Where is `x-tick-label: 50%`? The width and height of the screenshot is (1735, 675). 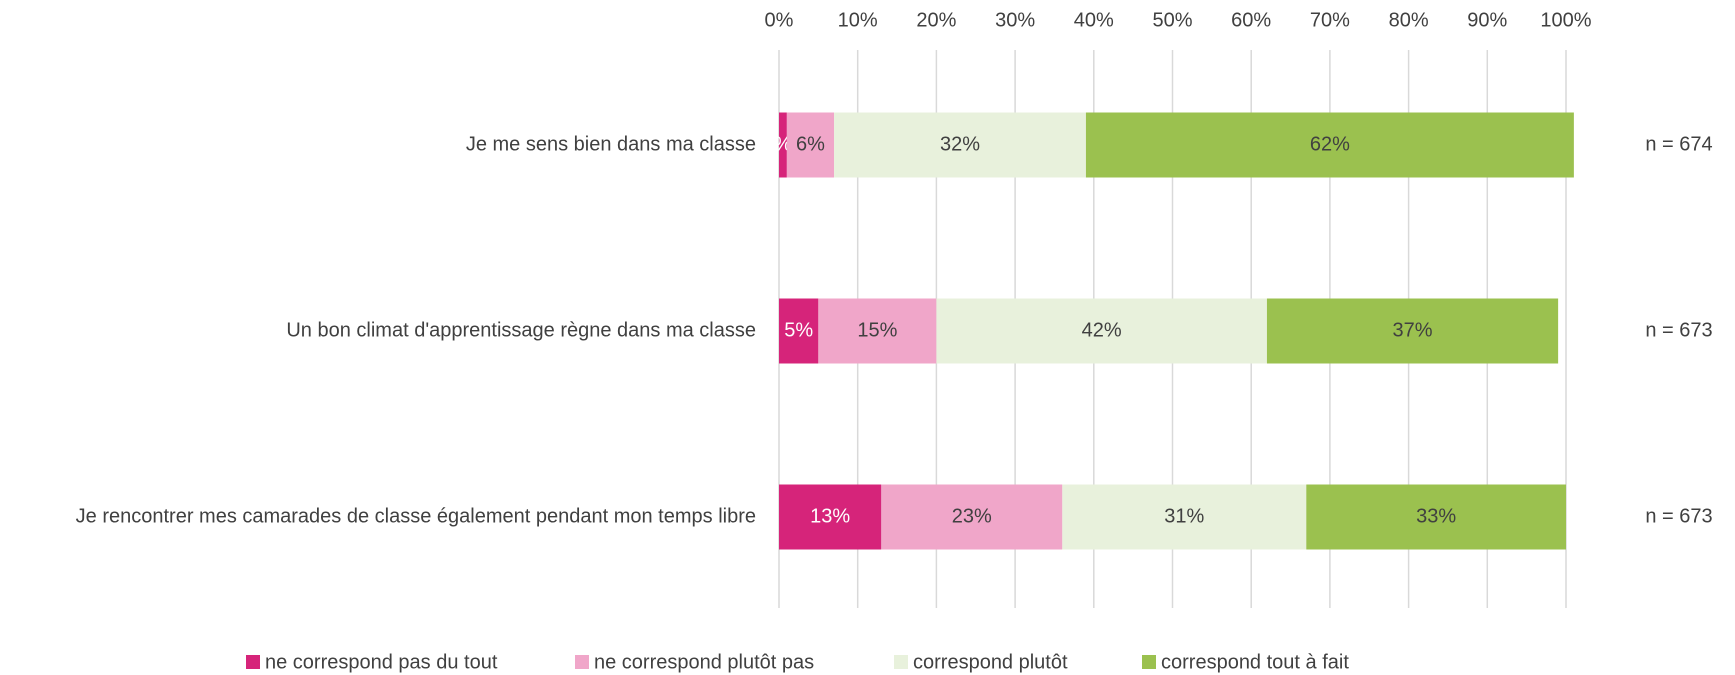
x-tick-label: 50% is located at coordinates (1172, 20).